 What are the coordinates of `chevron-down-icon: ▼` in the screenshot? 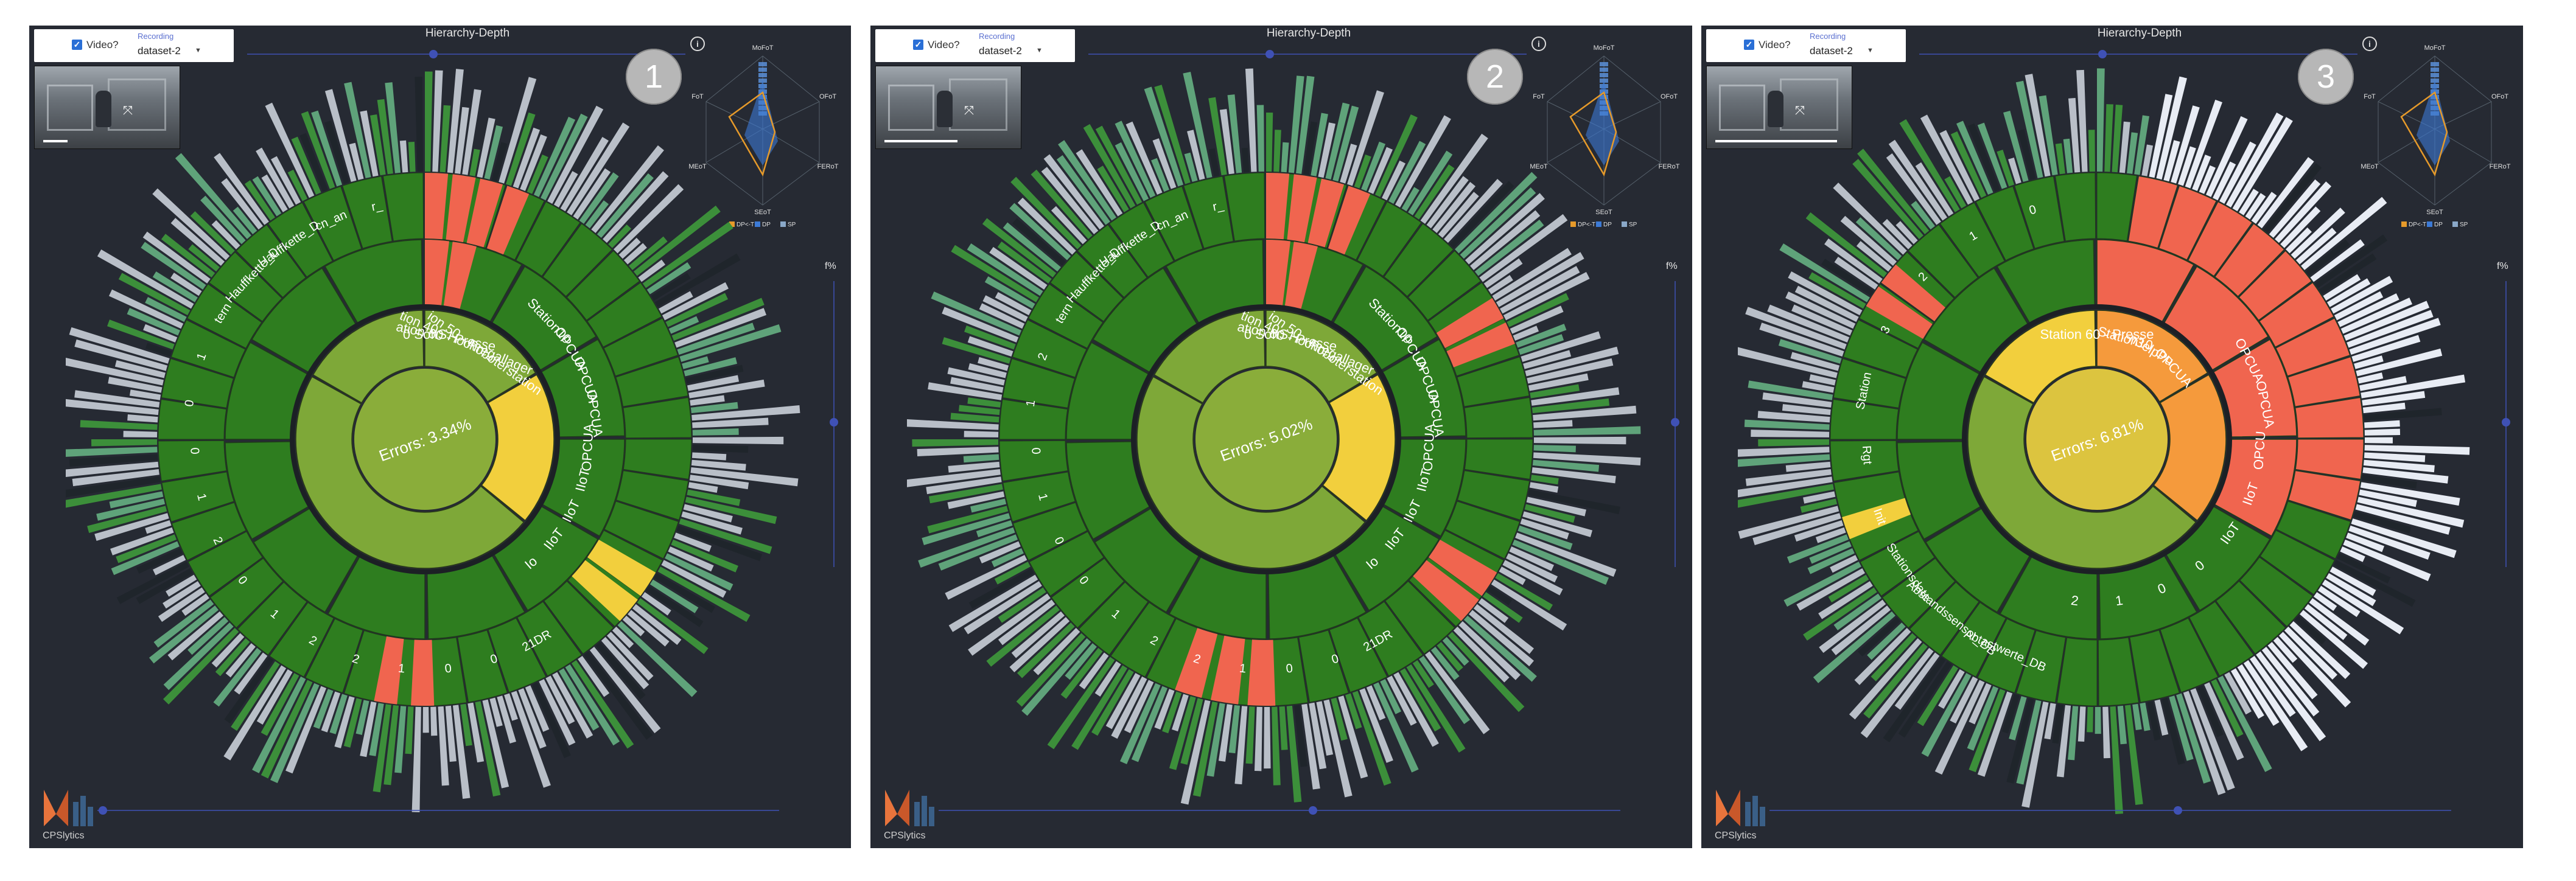 It's located at (198, 50).